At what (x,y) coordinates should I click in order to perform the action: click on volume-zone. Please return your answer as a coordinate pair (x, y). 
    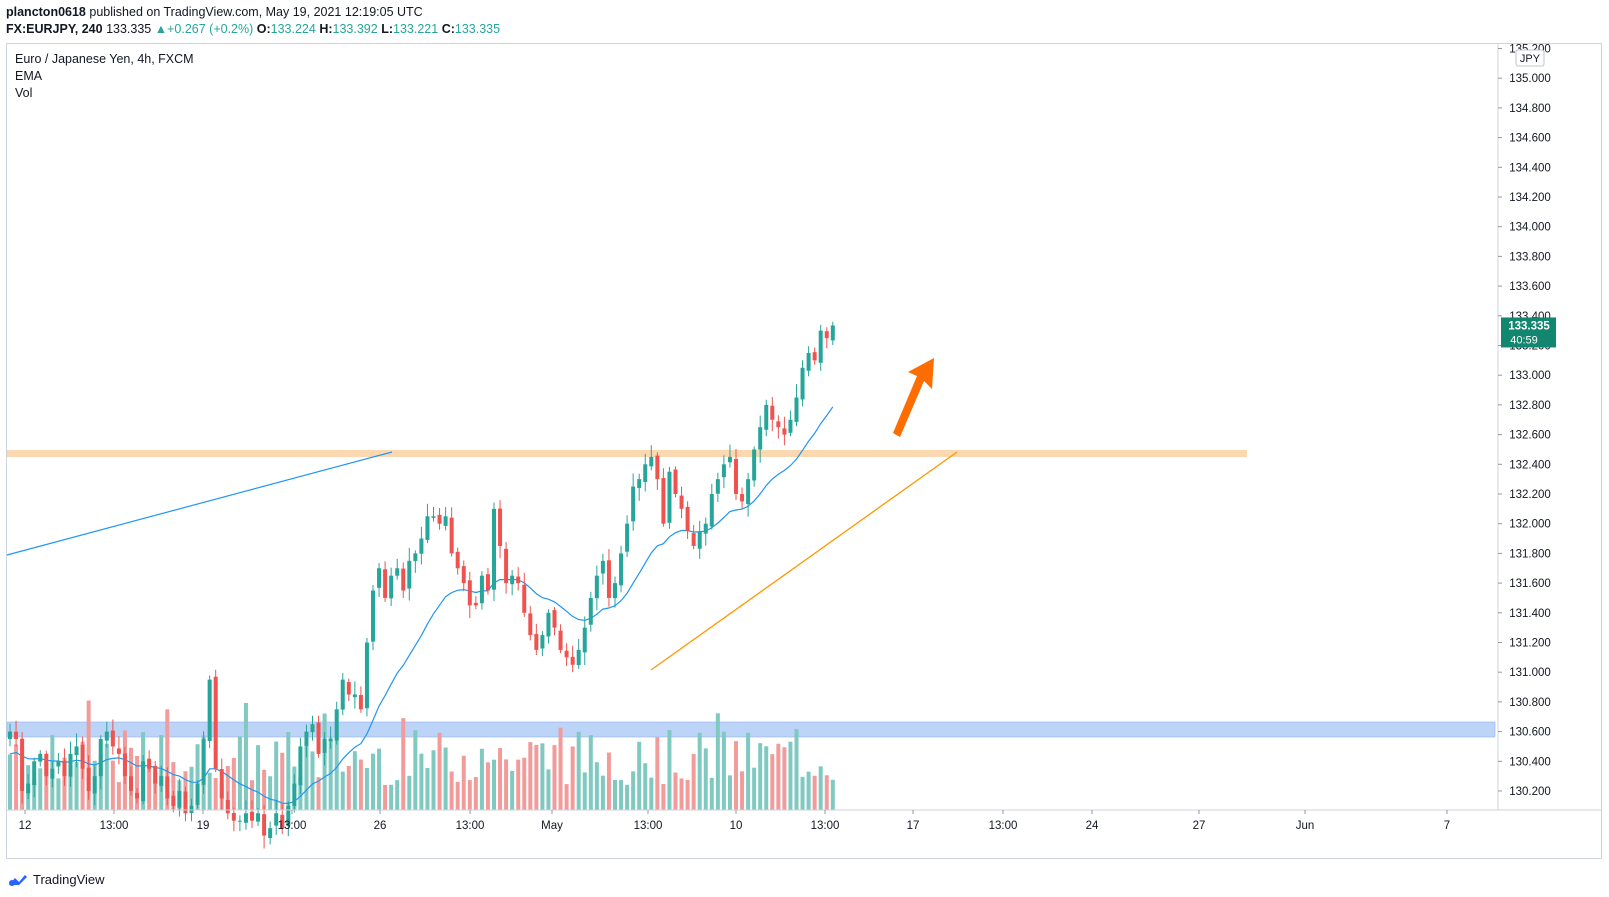
    Looking at the image, I should click on (751, 729).